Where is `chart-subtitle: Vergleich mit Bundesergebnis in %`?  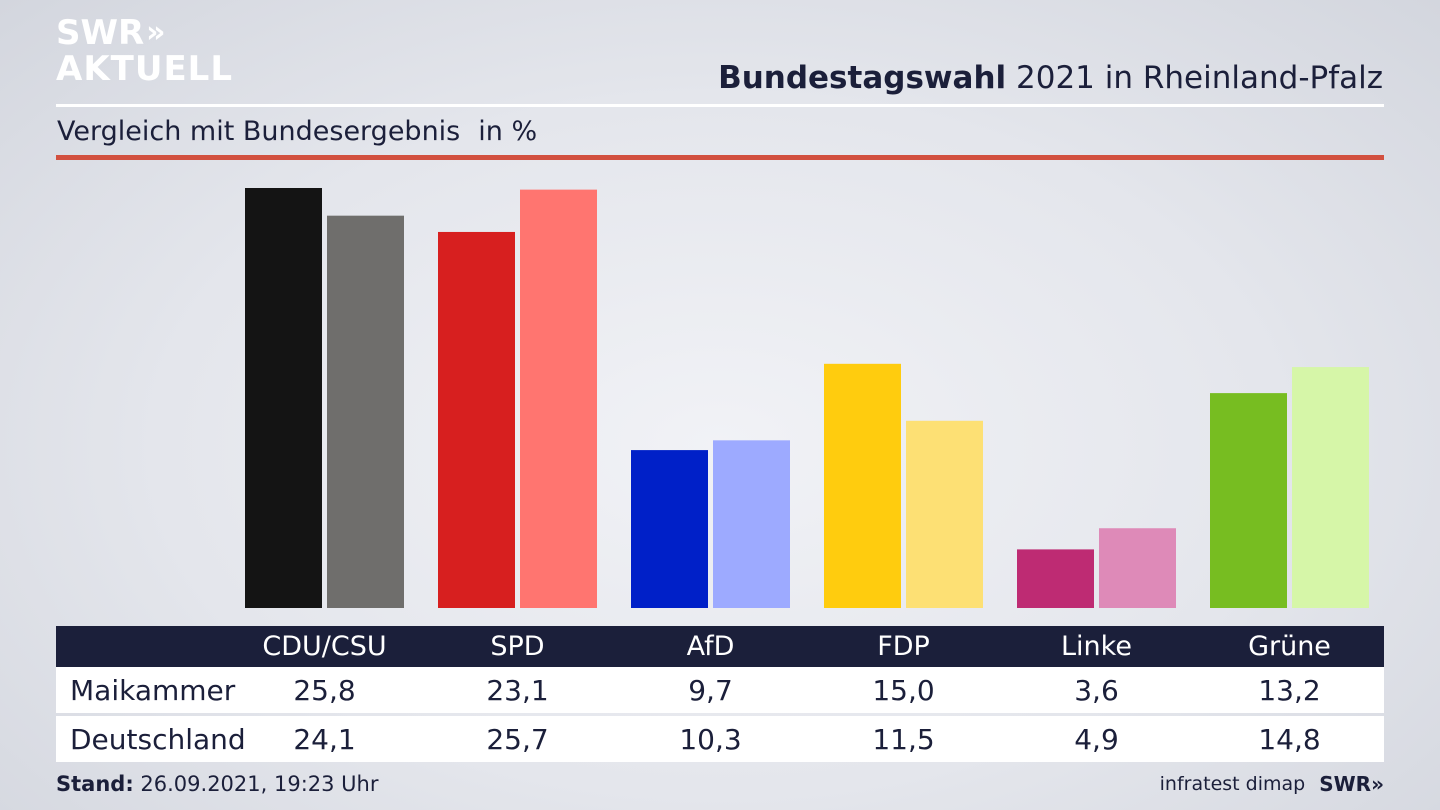 chart-subtitle: Vergleich mit Bundesergebnis in % is located at coordinates (297, 131).